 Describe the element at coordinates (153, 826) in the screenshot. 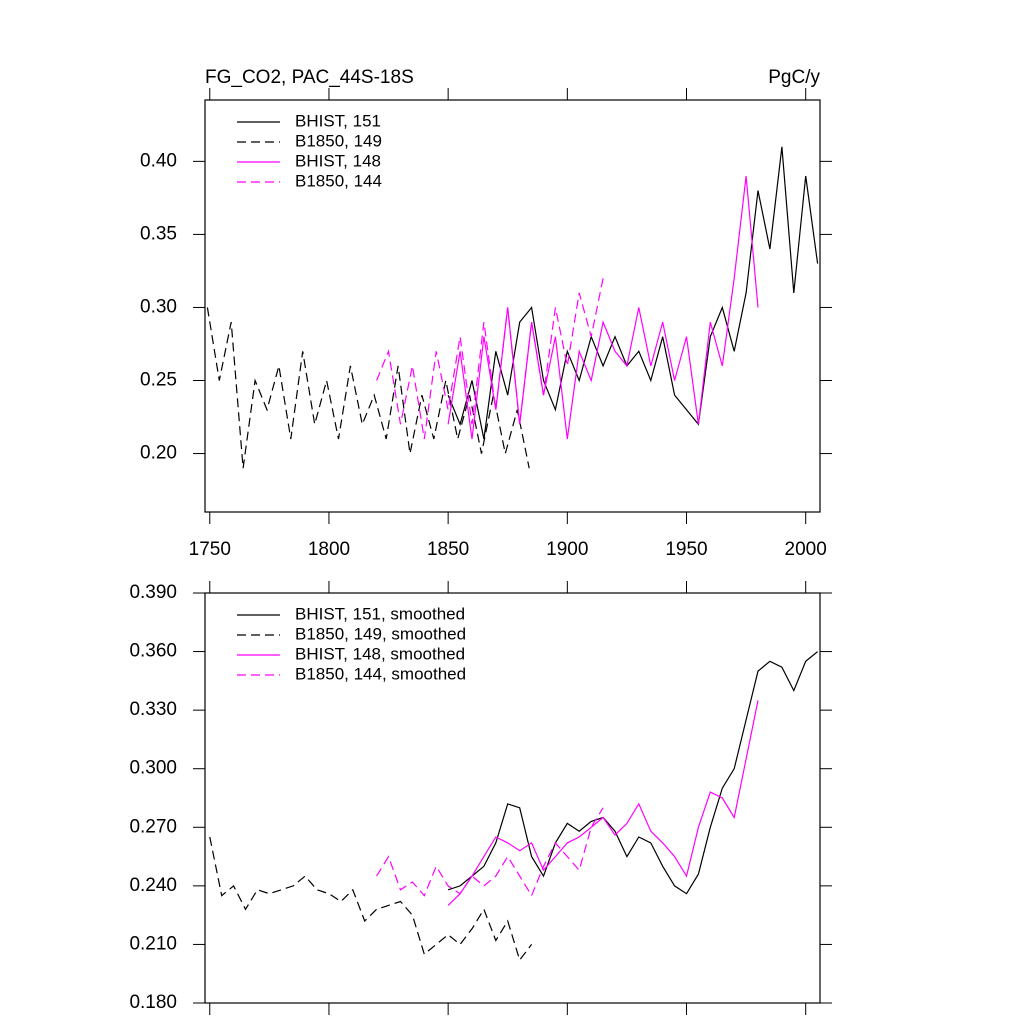

I see `y-tick-label: 0.270` at that location.